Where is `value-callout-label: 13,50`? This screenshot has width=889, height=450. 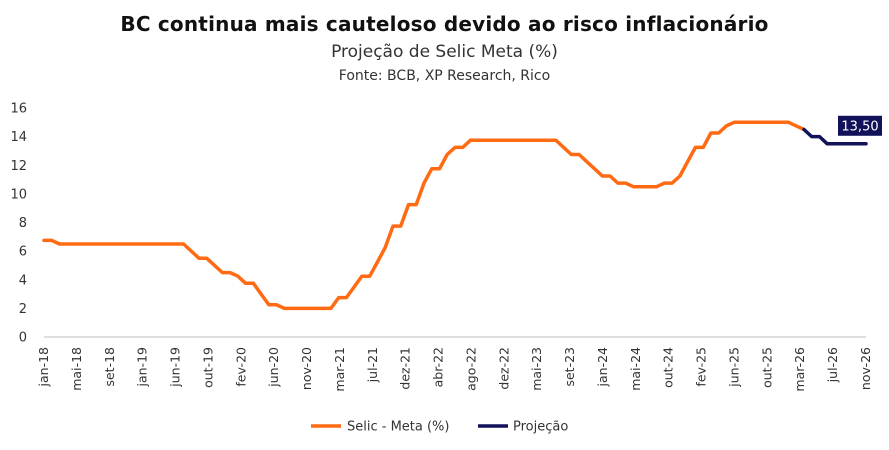
value-callout-label: 13,50 is located at coordinates (859, 126).